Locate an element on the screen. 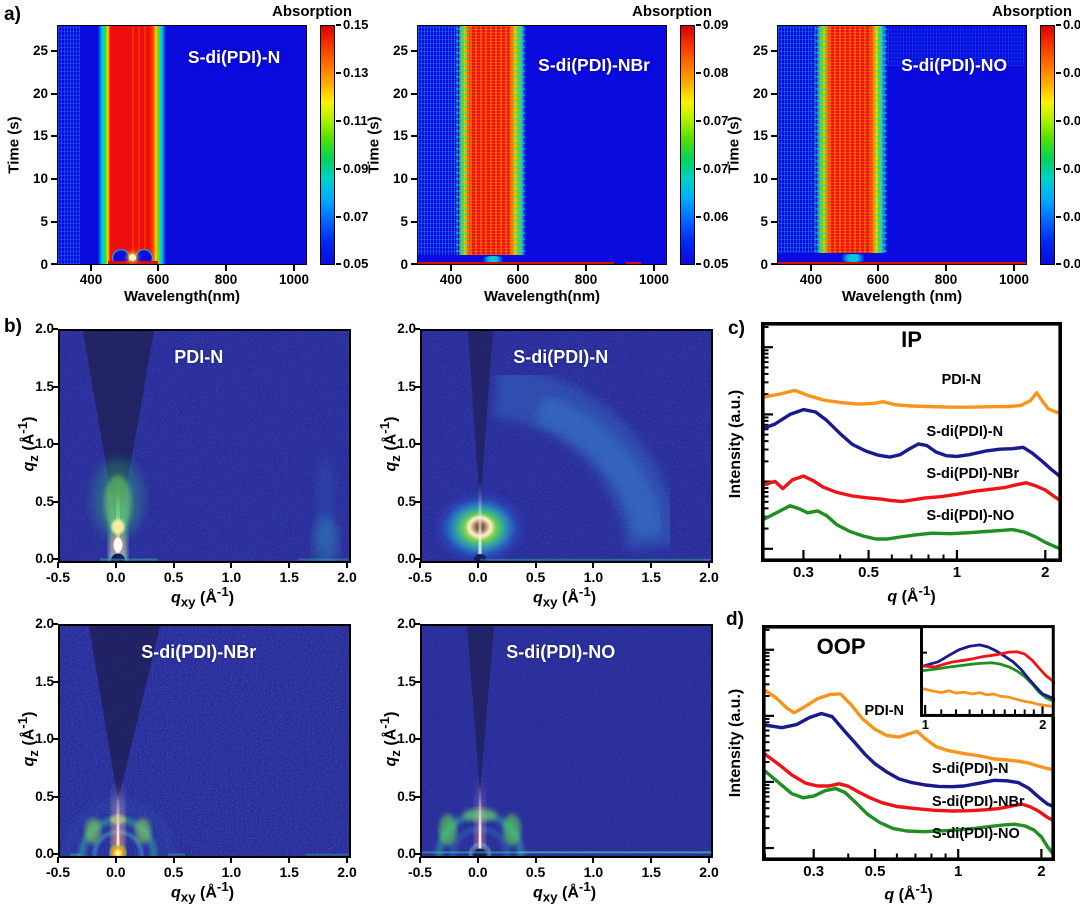  specular-streak-core is located at coordinates (118, 824).